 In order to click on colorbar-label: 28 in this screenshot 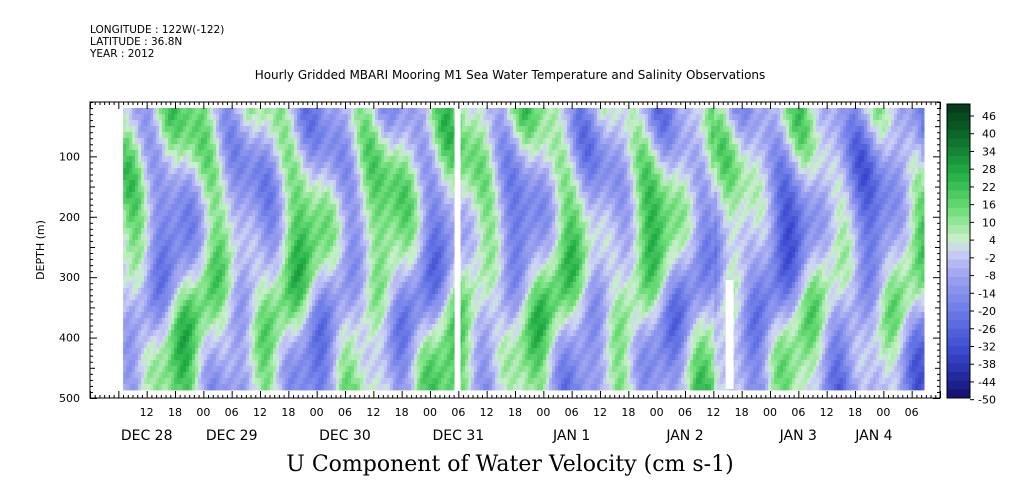, I will do `click(989, 169)`.